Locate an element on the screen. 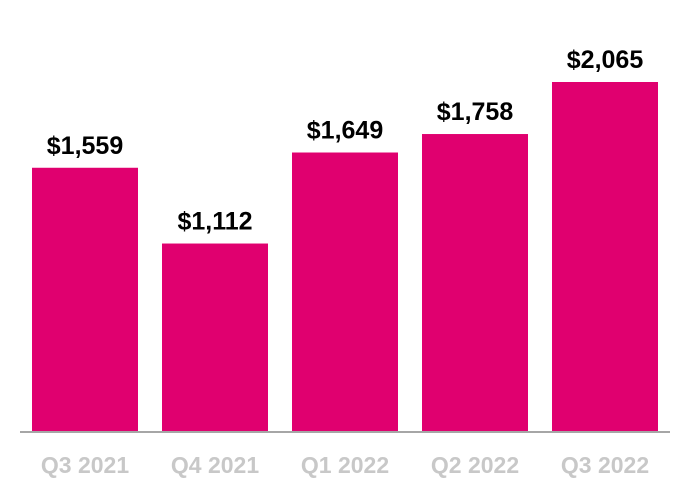 The width and height of the screenshot is (690, 500). value-label-q4-2021: $1,112 is located at coordinates (214, 222).